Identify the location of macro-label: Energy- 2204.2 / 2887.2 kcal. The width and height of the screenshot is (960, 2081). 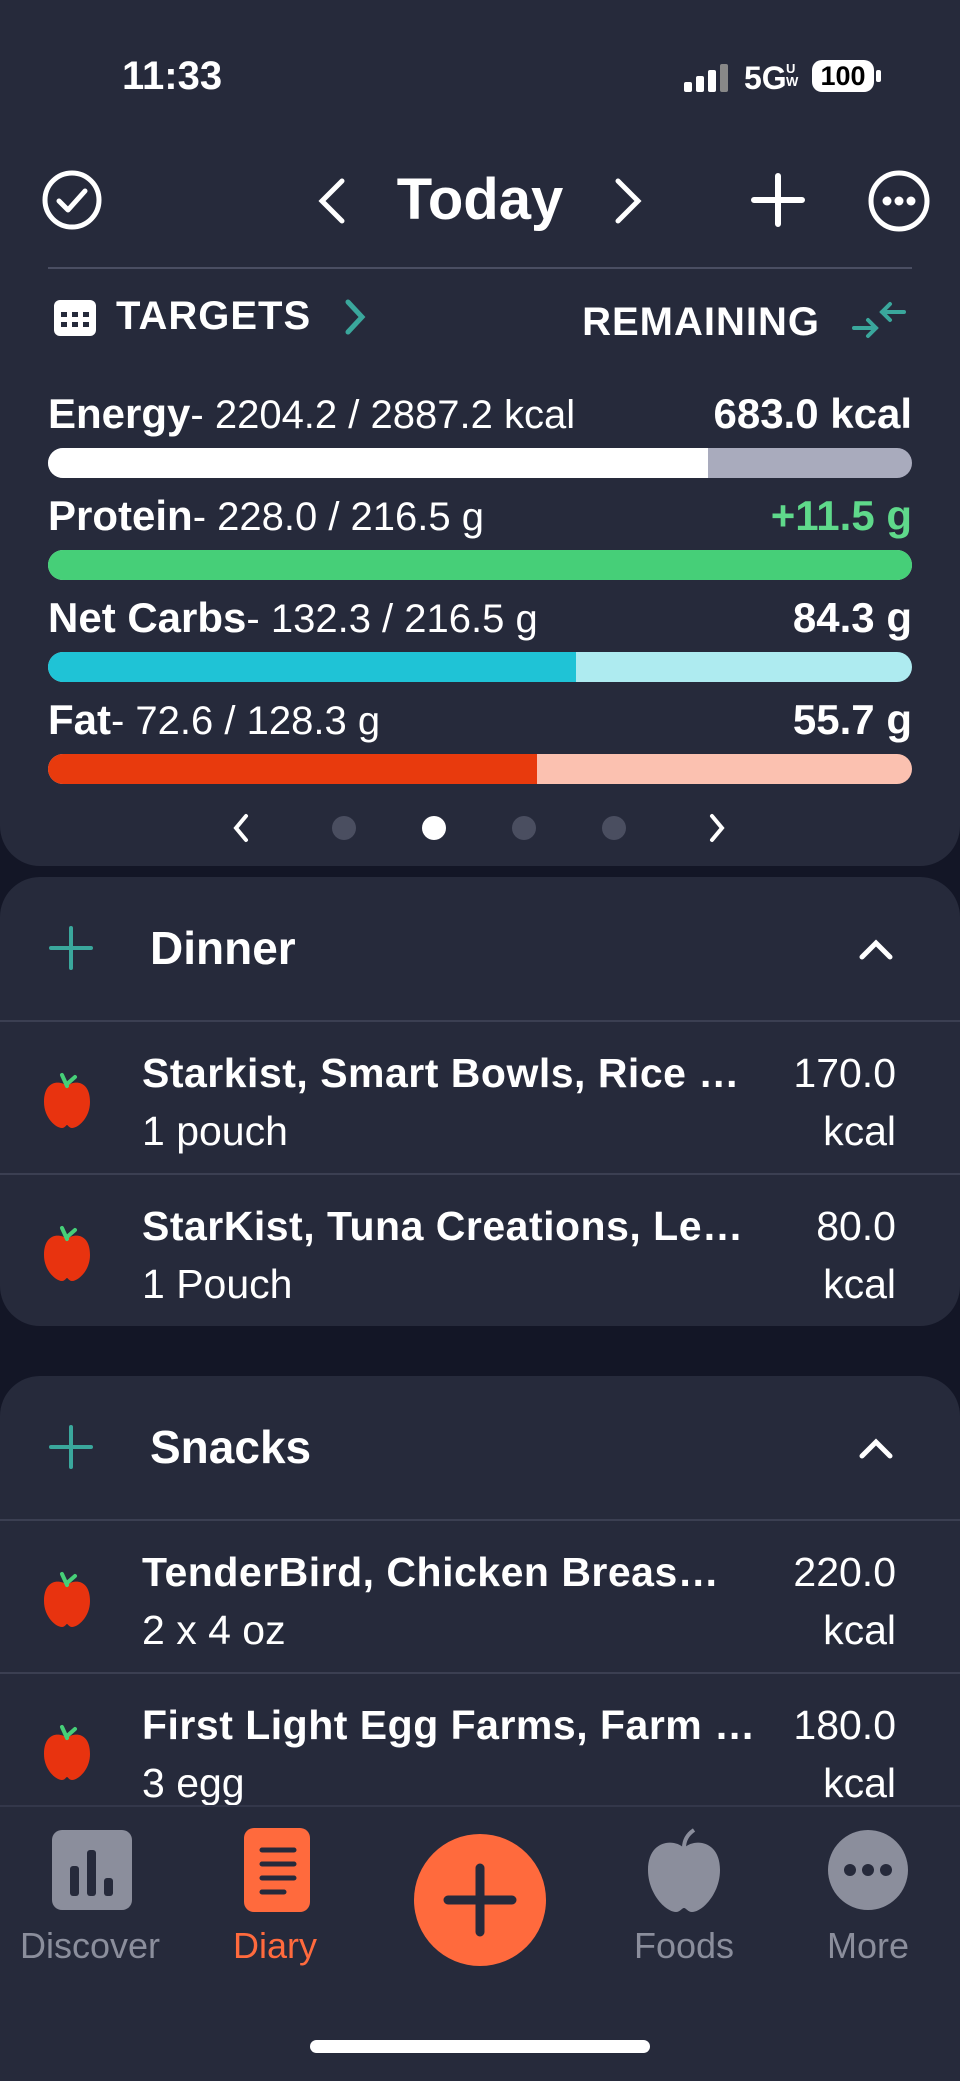
(311, 414).